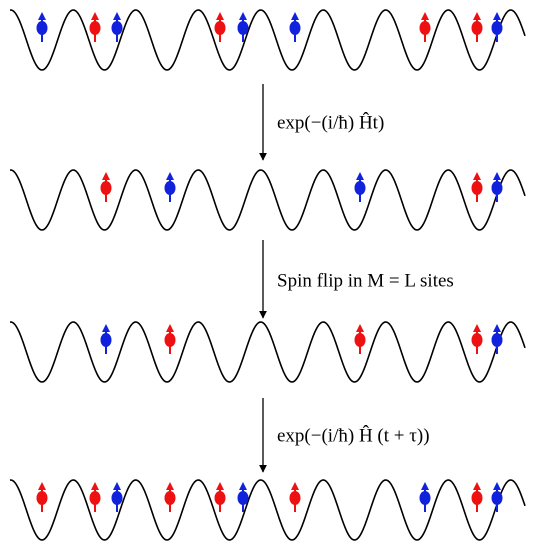 The image size is (545, 557). Describe the element at coordinates (353, 435) in the screenshot. I see `step-label: exp(−(i/ħ) Ĥ (t + τ))` at that location.